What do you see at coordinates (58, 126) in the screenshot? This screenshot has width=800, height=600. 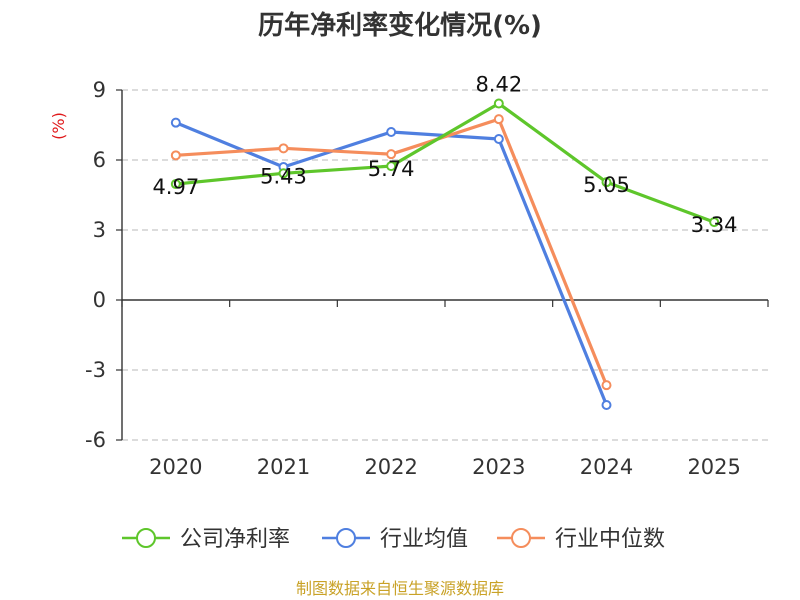 I see `y-axis-label: (%)` at bounding box center [58, 126].